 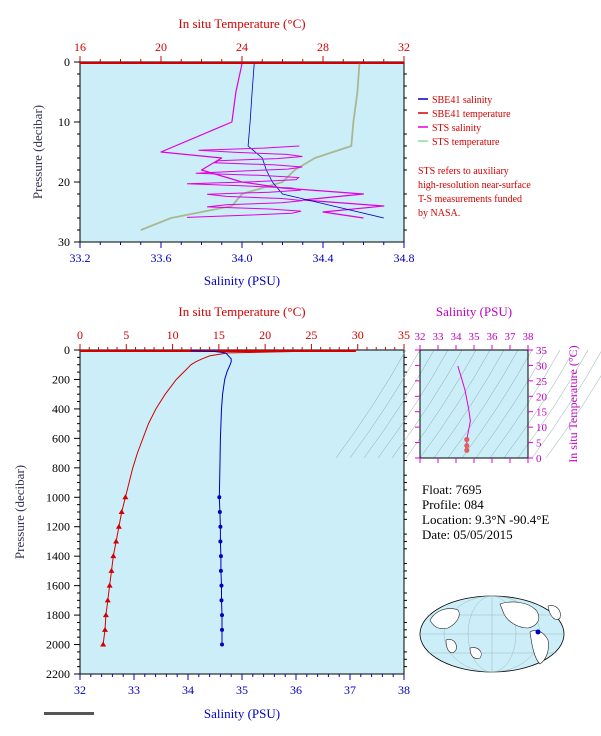 I want to click on top-temp-ticks: 16 20 24 28 32, so click(x=242, y=51).